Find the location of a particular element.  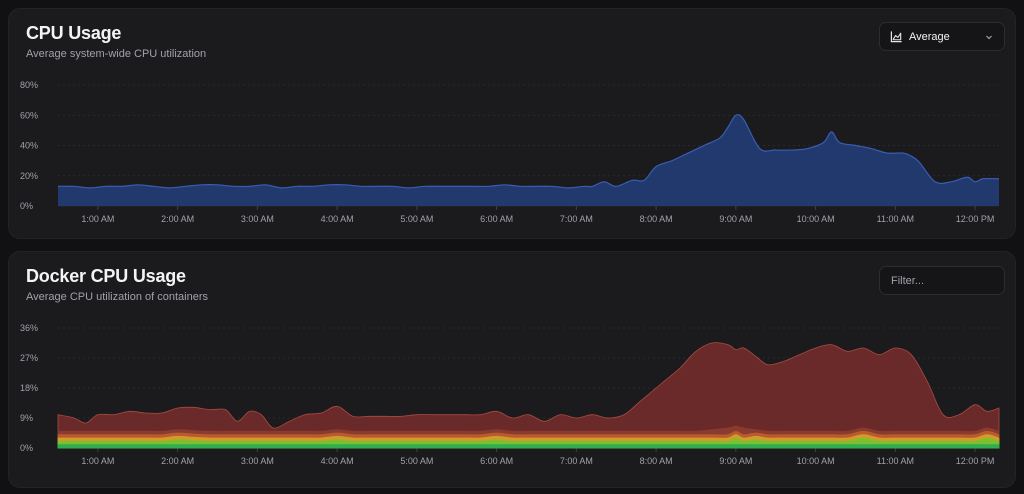

cpu-x-tick-label: 9:00 AM is located at coordinates (735, 219).